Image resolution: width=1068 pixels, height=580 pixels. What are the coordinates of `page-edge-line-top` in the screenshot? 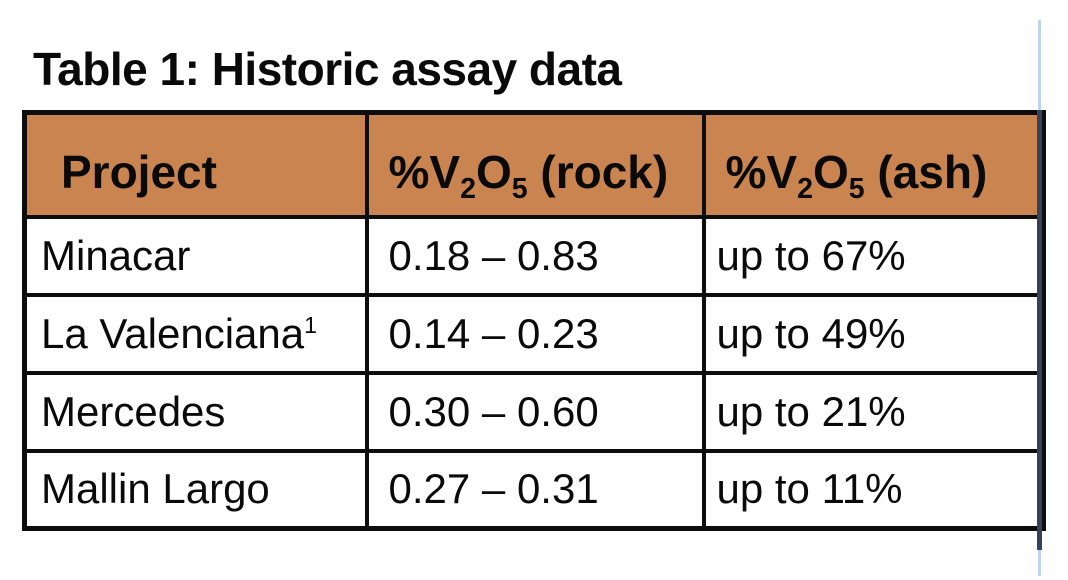 It's located at (1039, 66).